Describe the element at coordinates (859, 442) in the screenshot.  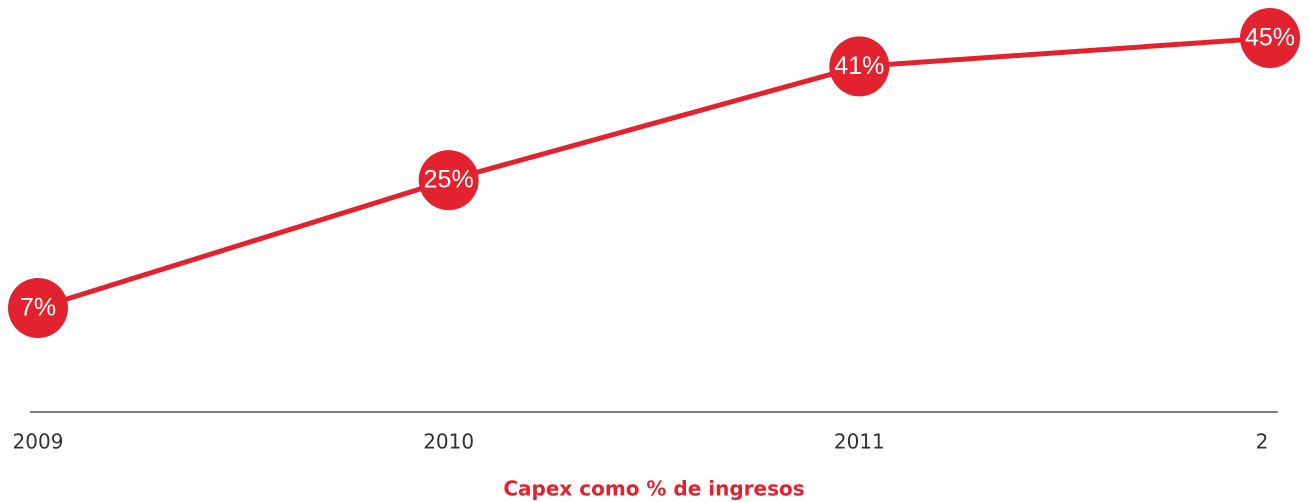
I see `x-tick-label: 2011` at that location.